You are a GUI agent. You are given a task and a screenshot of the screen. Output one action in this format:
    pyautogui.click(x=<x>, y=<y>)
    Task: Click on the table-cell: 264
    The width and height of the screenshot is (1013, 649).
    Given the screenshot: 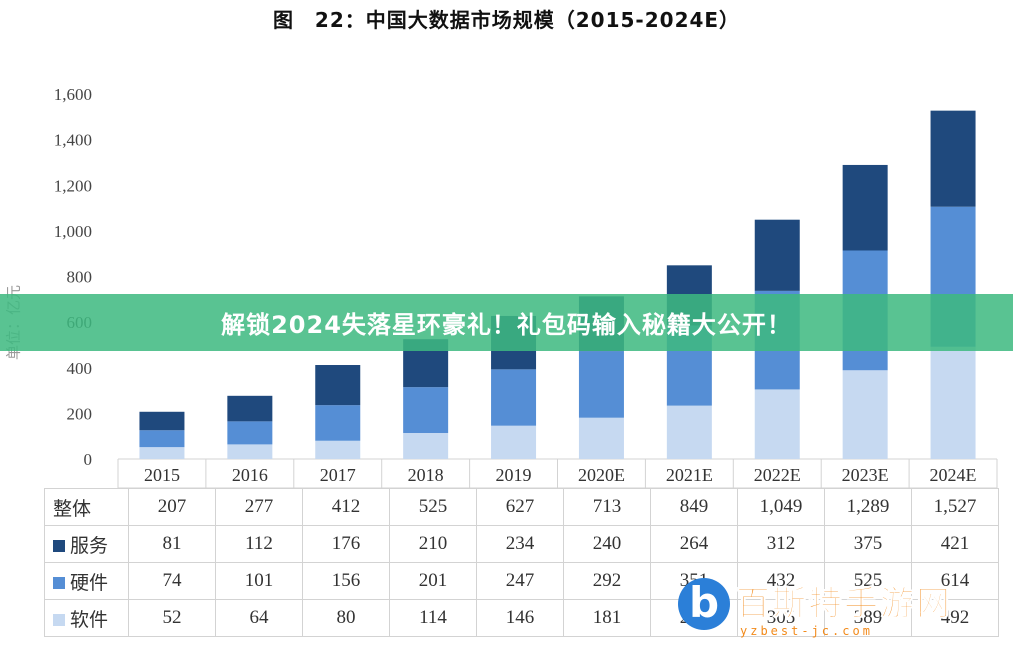 What is the action you would take?
    pyautogui.click(x=694, y=544)
    